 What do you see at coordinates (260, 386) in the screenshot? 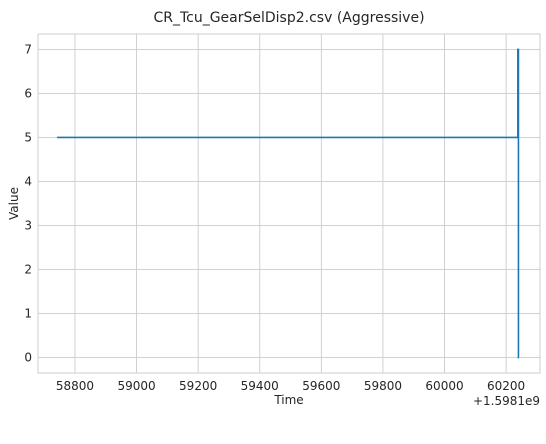
I see `x-tick-label: 59400` at bounding box center [260, 386].